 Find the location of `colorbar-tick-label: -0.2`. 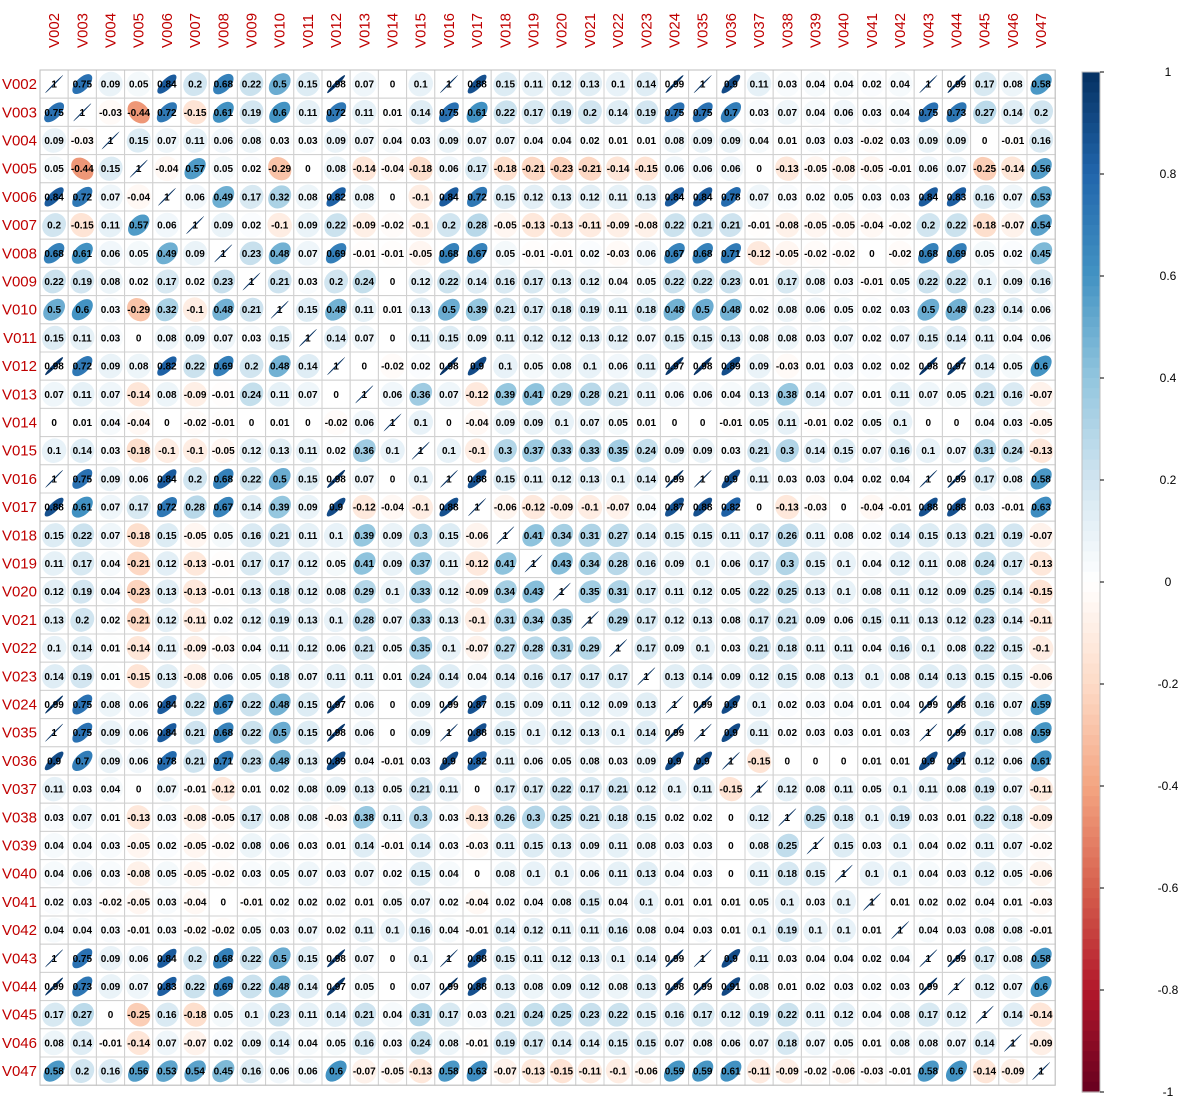

colorbar-tick-label: -0.2 is located at coordinates (1168, 684).